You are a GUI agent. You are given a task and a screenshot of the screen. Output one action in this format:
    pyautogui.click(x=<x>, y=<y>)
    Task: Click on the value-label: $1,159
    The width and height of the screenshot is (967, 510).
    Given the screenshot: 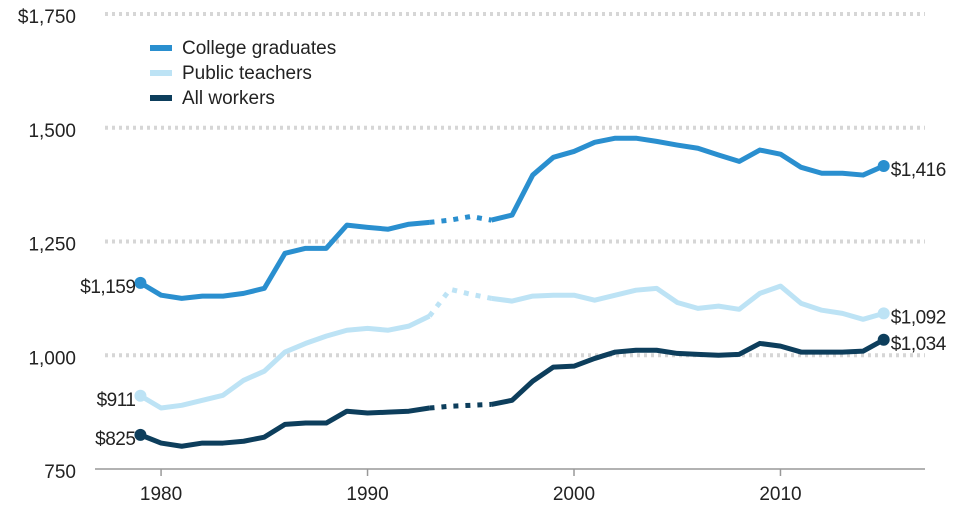 What is the action you would take?
    pyautogui.click(x=107, y=287)
    